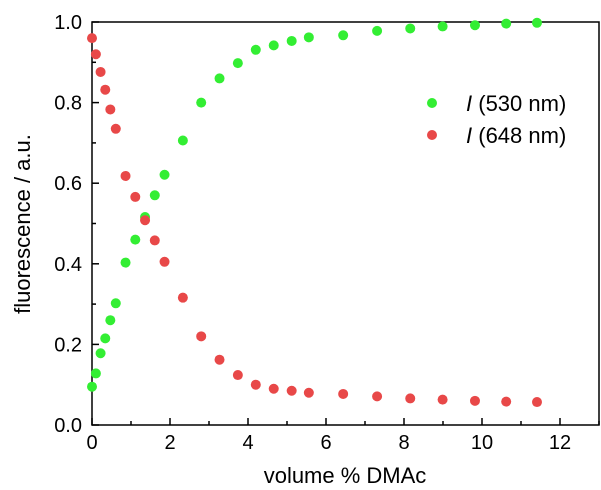 The width and height of the screenshot is (601, 490). Describe the element at coordinates (247, 443) in the screenshot. I see `x-tick-label: 4` at that location.